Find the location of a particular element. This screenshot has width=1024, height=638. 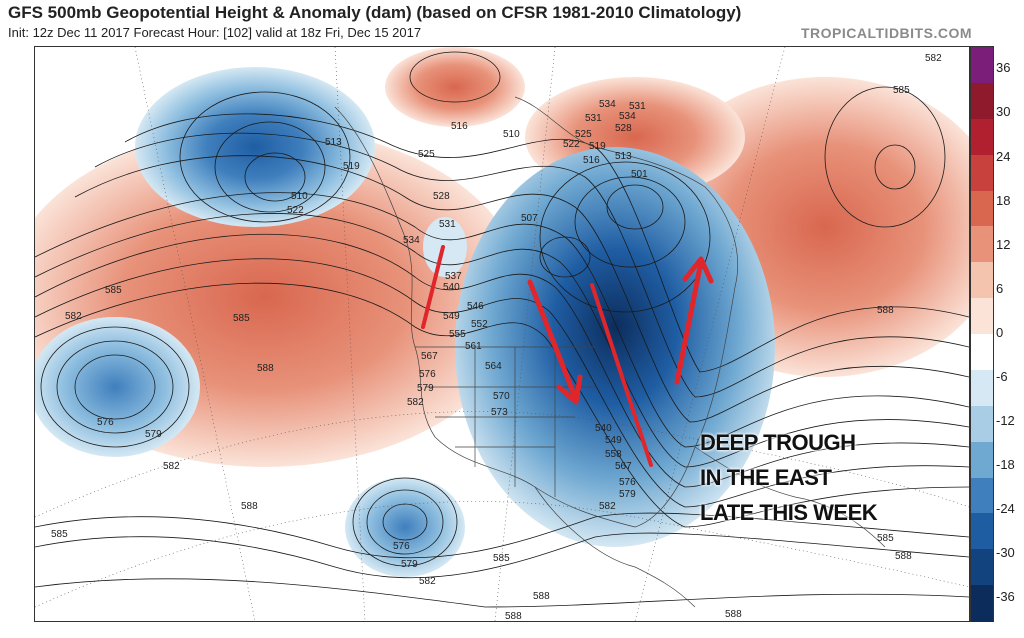

northward-arrow is located at coordinates (689, 322).